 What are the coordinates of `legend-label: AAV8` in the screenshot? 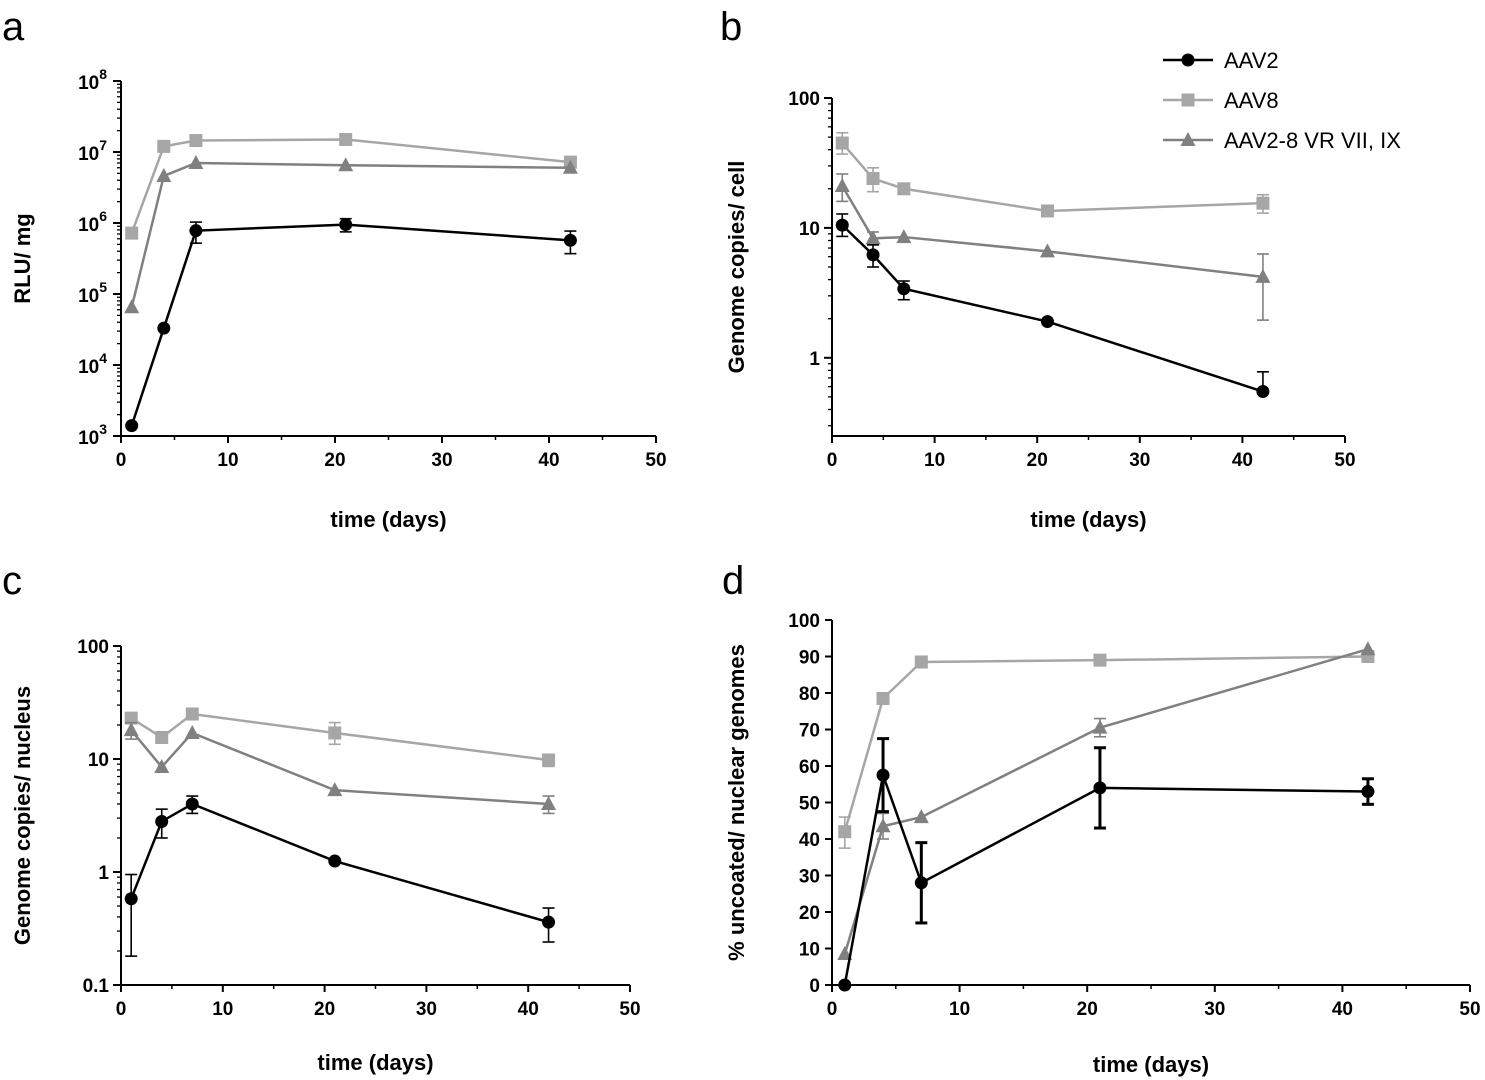 It's located at (1251, 100).